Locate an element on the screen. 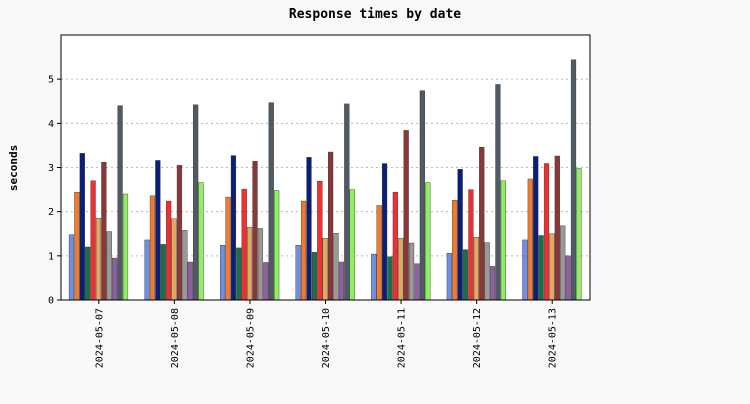  x-tick-label: 2024-05-13 is located at coordinates (553, 338).